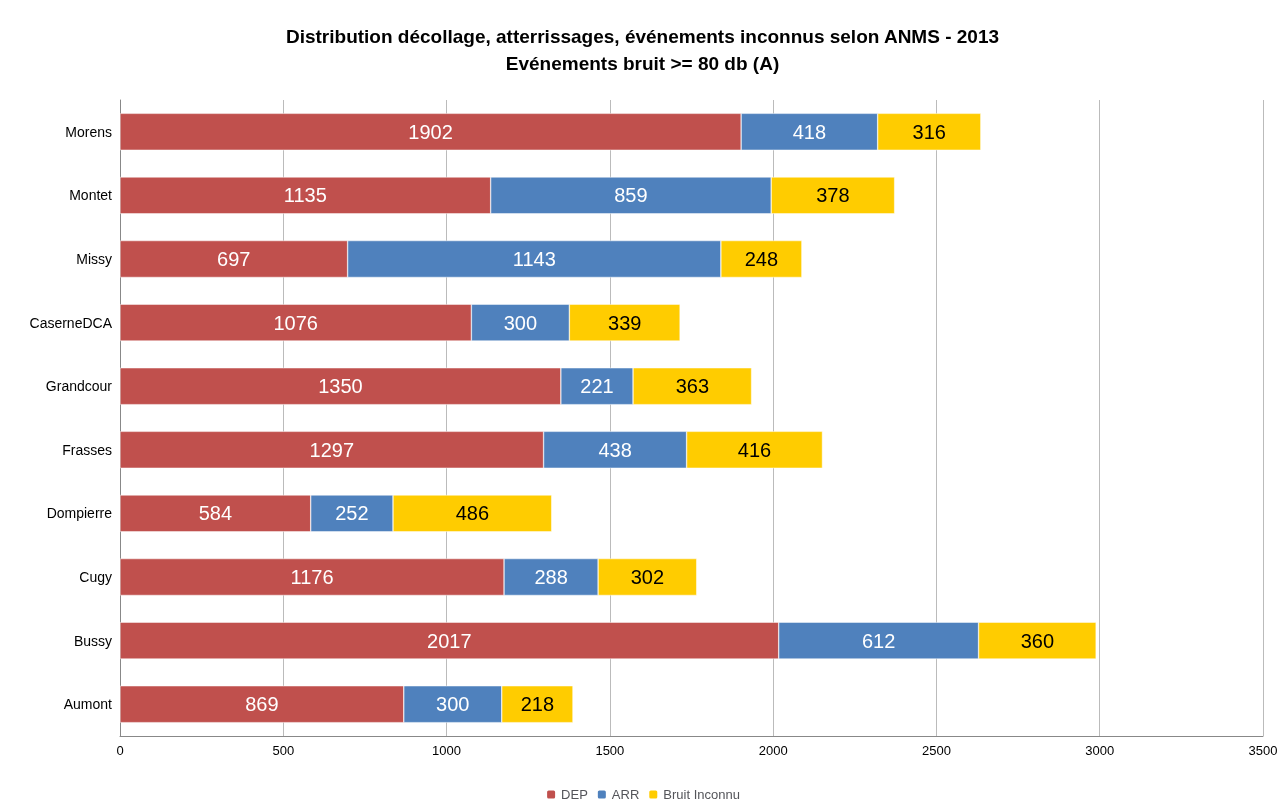  What do you see at coordinates (262, 704) in the screenshot?
I see `data-label: 869` at bounding box center [262, 704].